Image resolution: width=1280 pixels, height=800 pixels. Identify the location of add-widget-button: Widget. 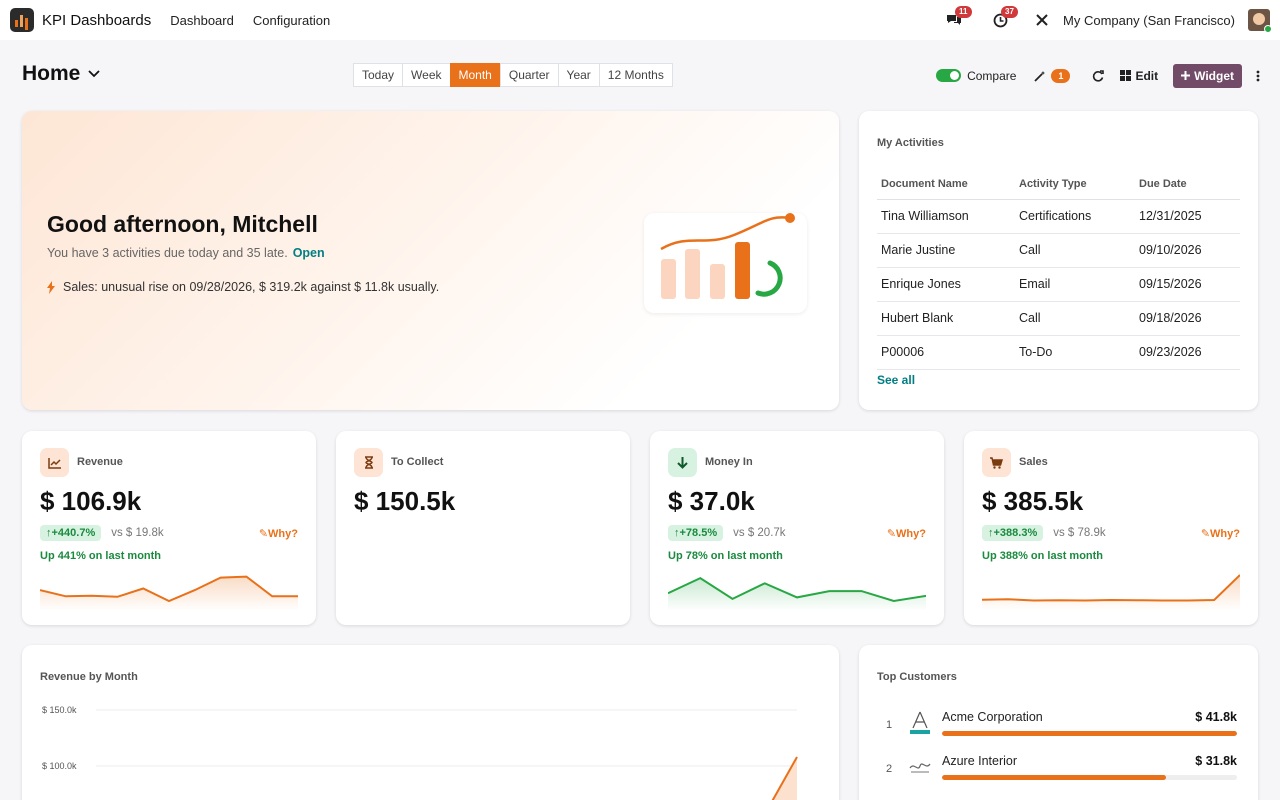
(1207, 75).